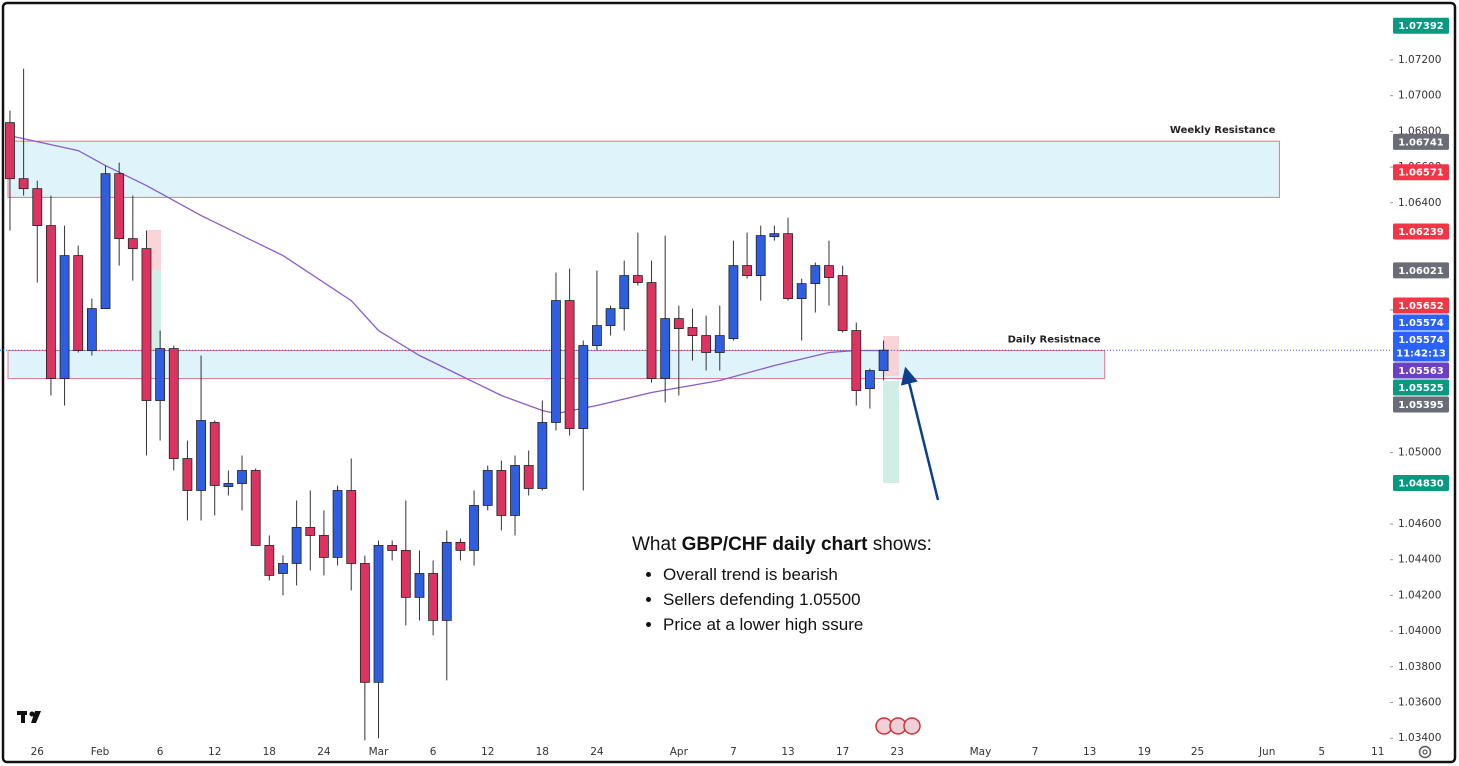 This screenshot has width=1459, height=766. Describe the element at coordinates (1419, 595) in the screenshot. I see `y-tick-label: 1.04200` at that location.